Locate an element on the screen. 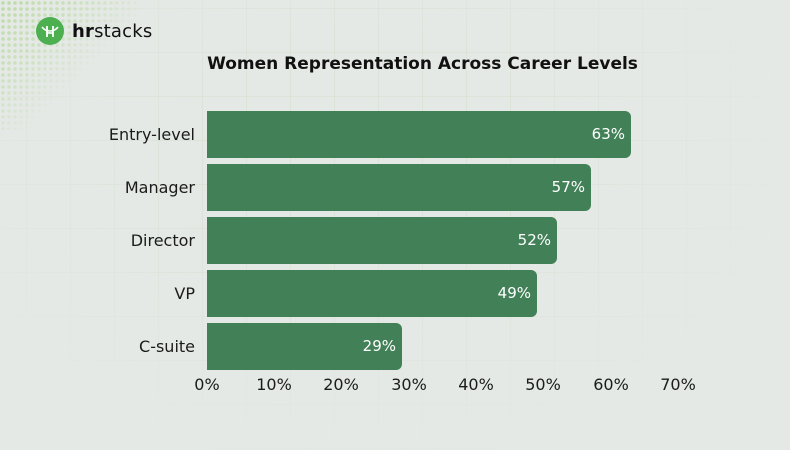 Image resolution: width=790 pixels, height=450 pixels. x-tick-label: 50% is located at coordinates (543, 384).